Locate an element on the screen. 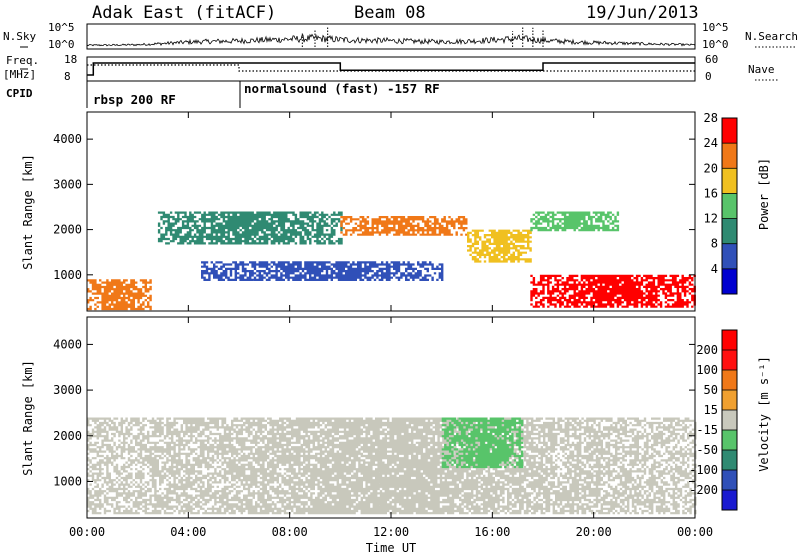 The height and width of the screenshot is (554, 800). freq-unit: [MHz] is located at coordinates (19, 74).